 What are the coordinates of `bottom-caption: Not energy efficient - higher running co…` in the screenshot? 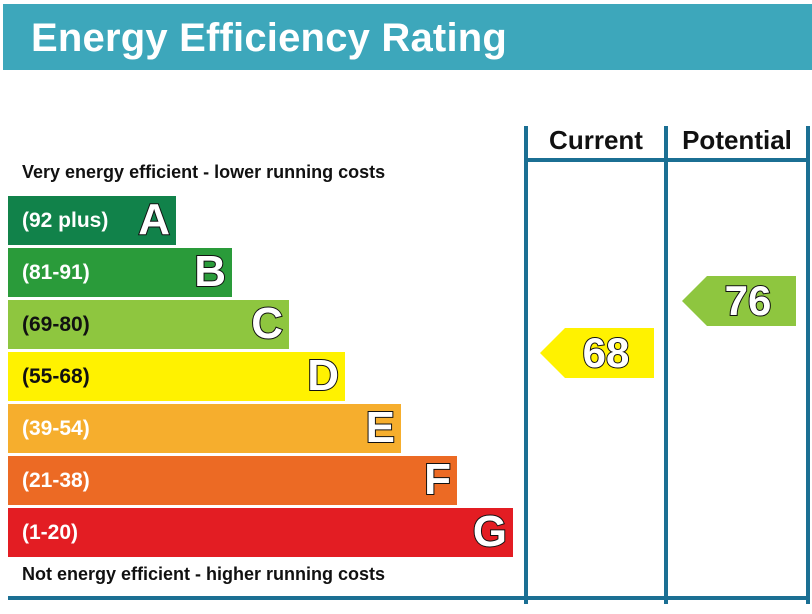 It's located at (204, 574).